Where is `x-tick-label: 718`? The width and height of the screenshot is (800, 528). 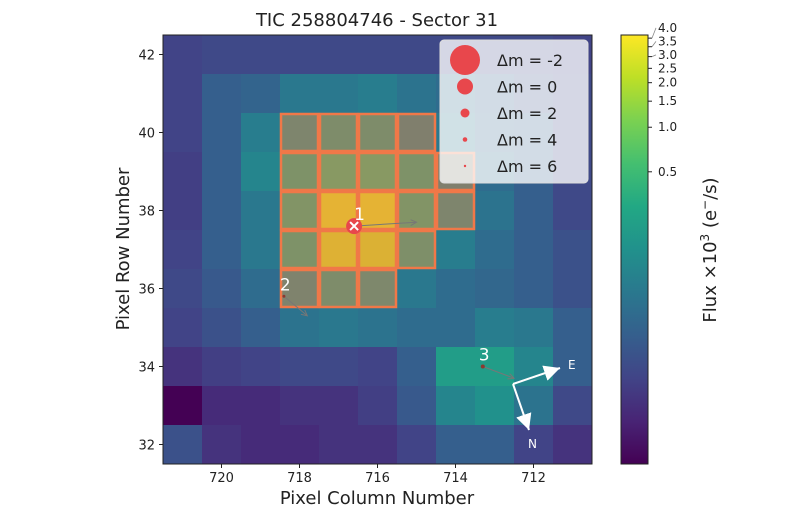 x-tick-label: 718 is located at coordinates (299, 478).